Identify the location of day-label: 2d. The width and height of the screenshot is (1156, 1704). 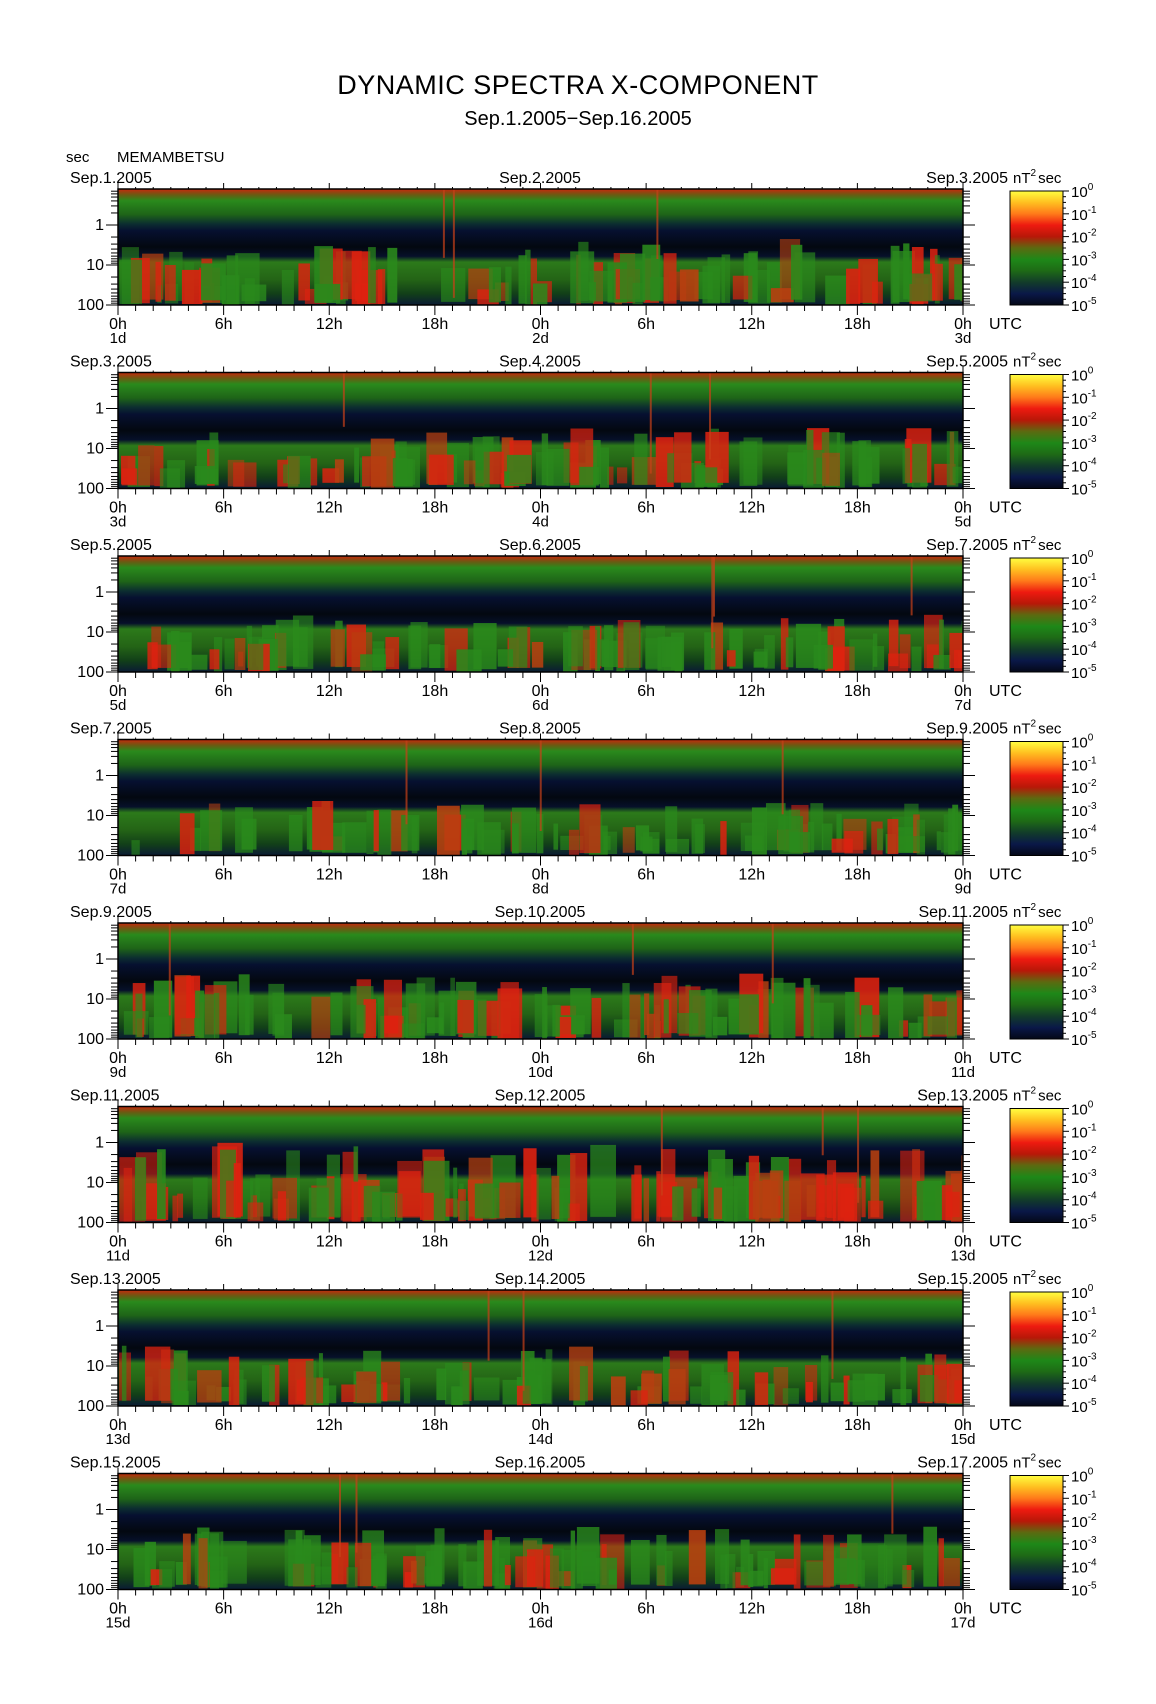
(540, 338).